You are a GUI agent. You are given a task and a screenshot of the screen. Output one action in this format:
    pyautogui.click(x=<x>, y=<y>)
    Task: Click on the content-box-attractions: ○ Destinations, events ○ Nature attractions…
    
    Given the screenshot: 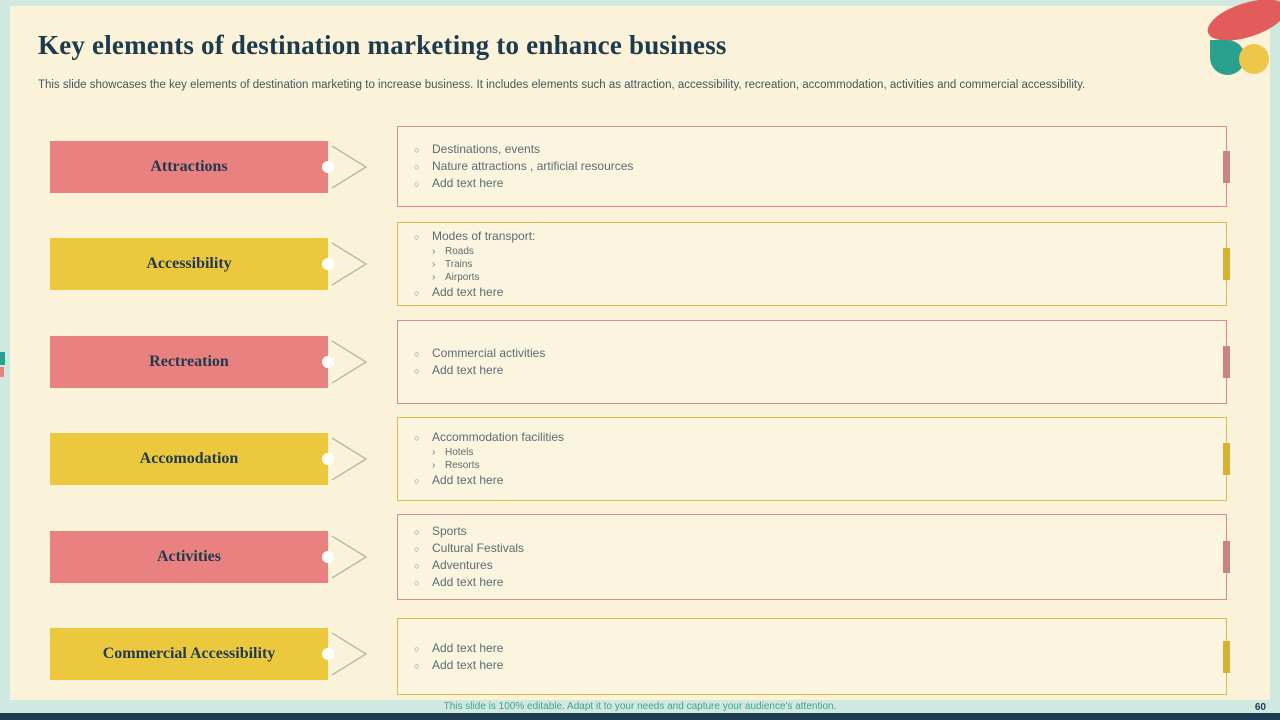 What is the action you would take?
    pyautogui.click(x=813, y=166)
    